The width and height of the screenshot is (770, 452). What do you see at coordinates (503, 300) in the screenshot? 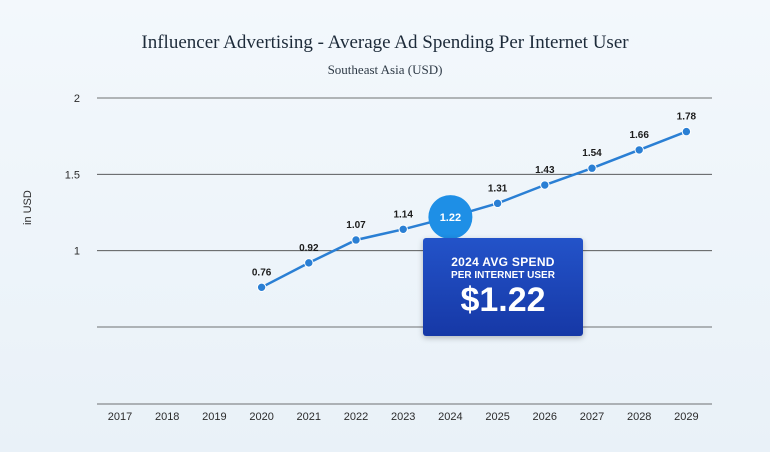
I see `callout-value: $1.22` at bounding box center [503, 300].